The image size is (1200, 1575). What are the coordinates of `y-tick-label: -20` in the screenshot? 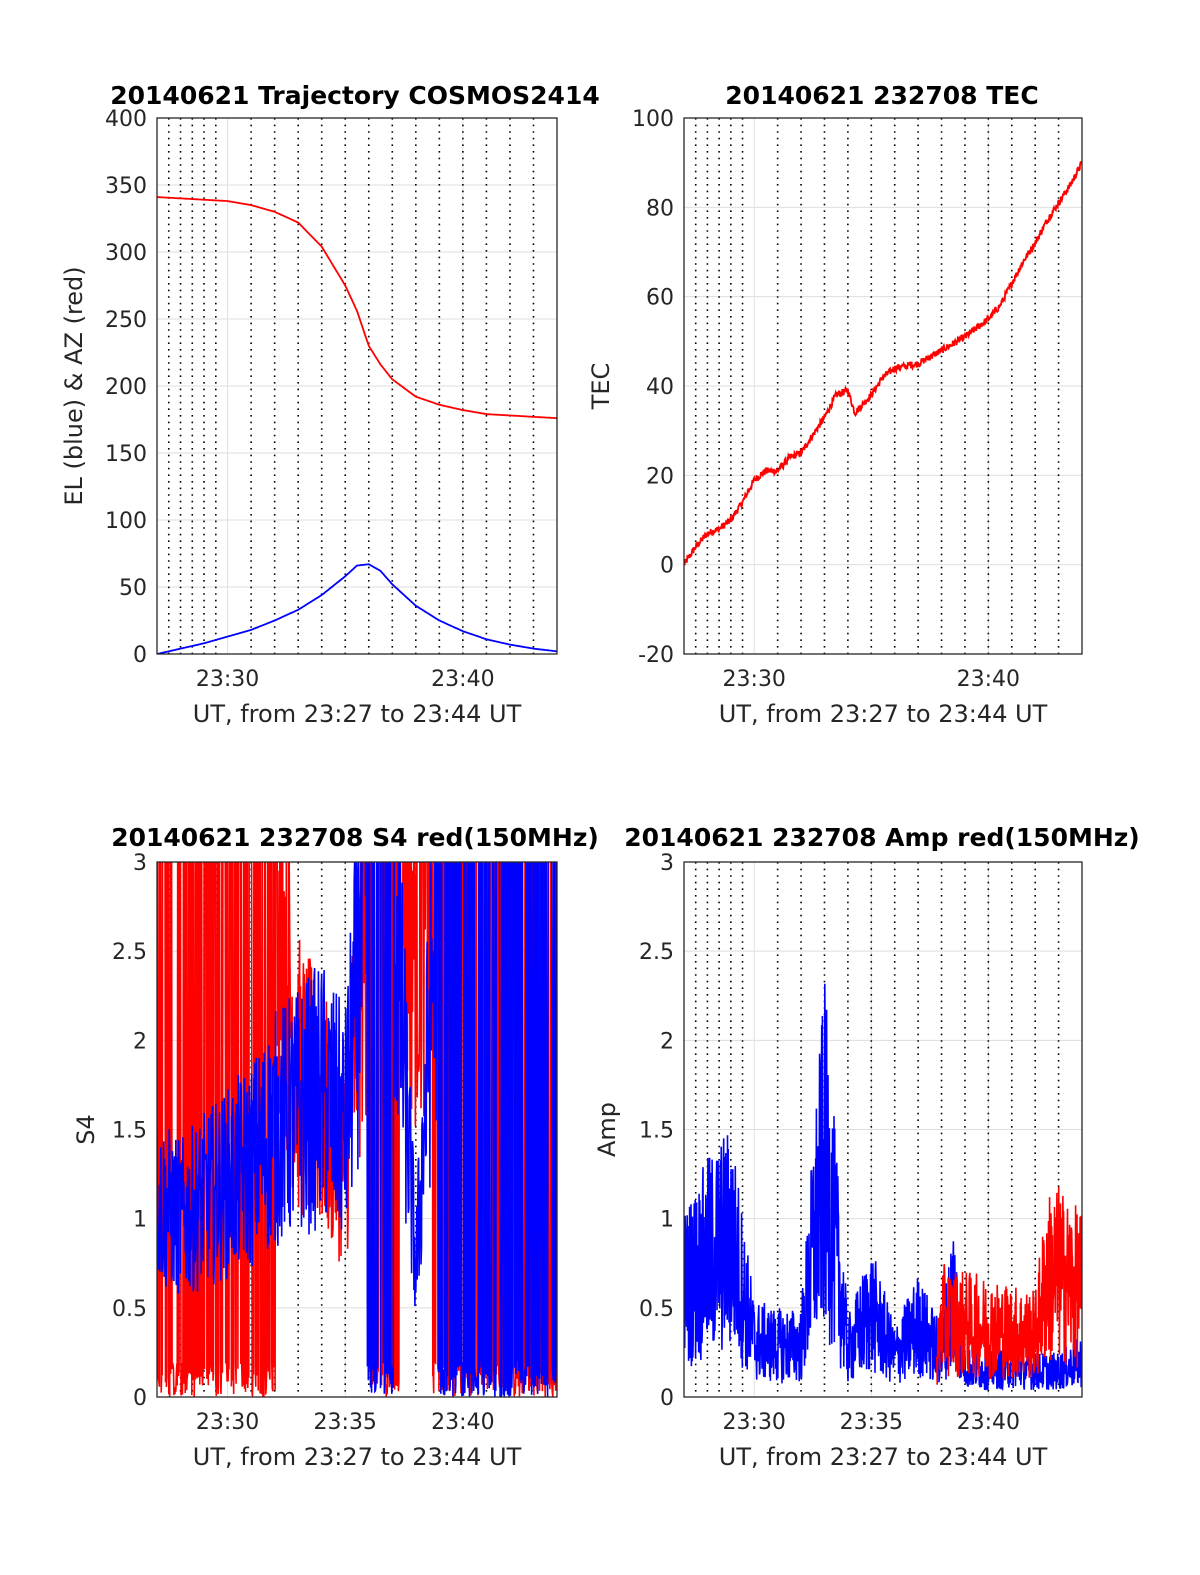 It's located at (656, 655).